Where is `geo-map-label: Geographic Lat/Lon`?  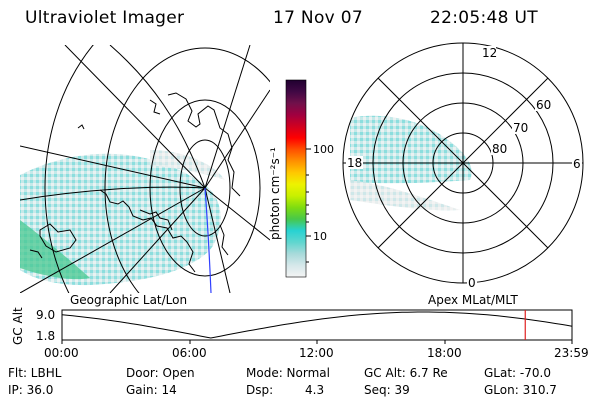
geo-map-label: Geographic Lat/Lon is located at coordinates (128, 300).